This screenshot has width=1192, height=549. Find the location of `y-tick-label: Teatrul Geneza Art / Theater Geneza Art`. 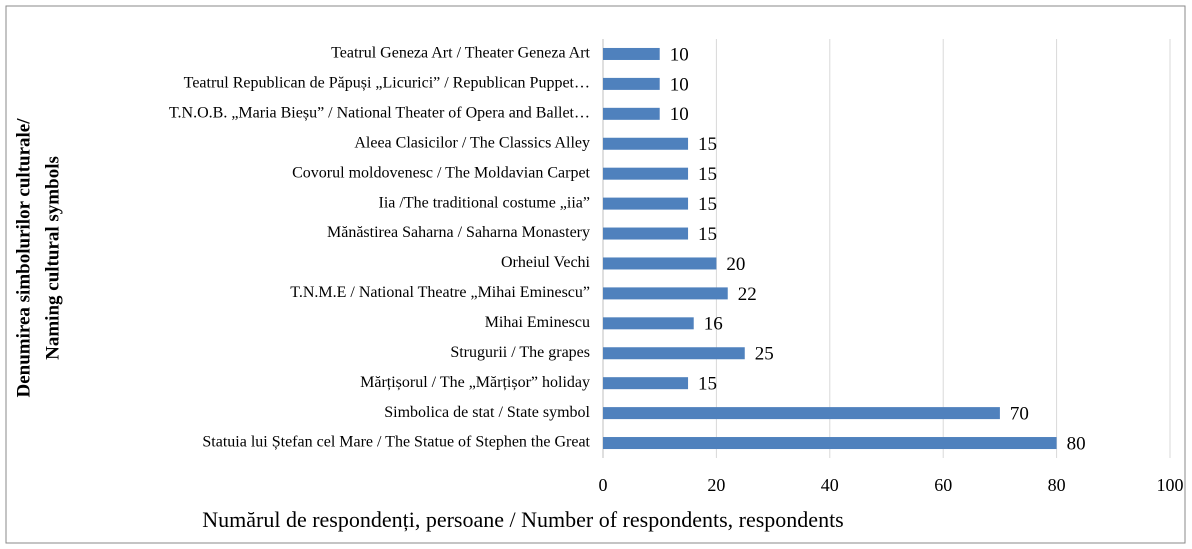

y-tick-label: Teatrul Geneza Art / Theater Geneza Art is located at coordinates (460, 53).